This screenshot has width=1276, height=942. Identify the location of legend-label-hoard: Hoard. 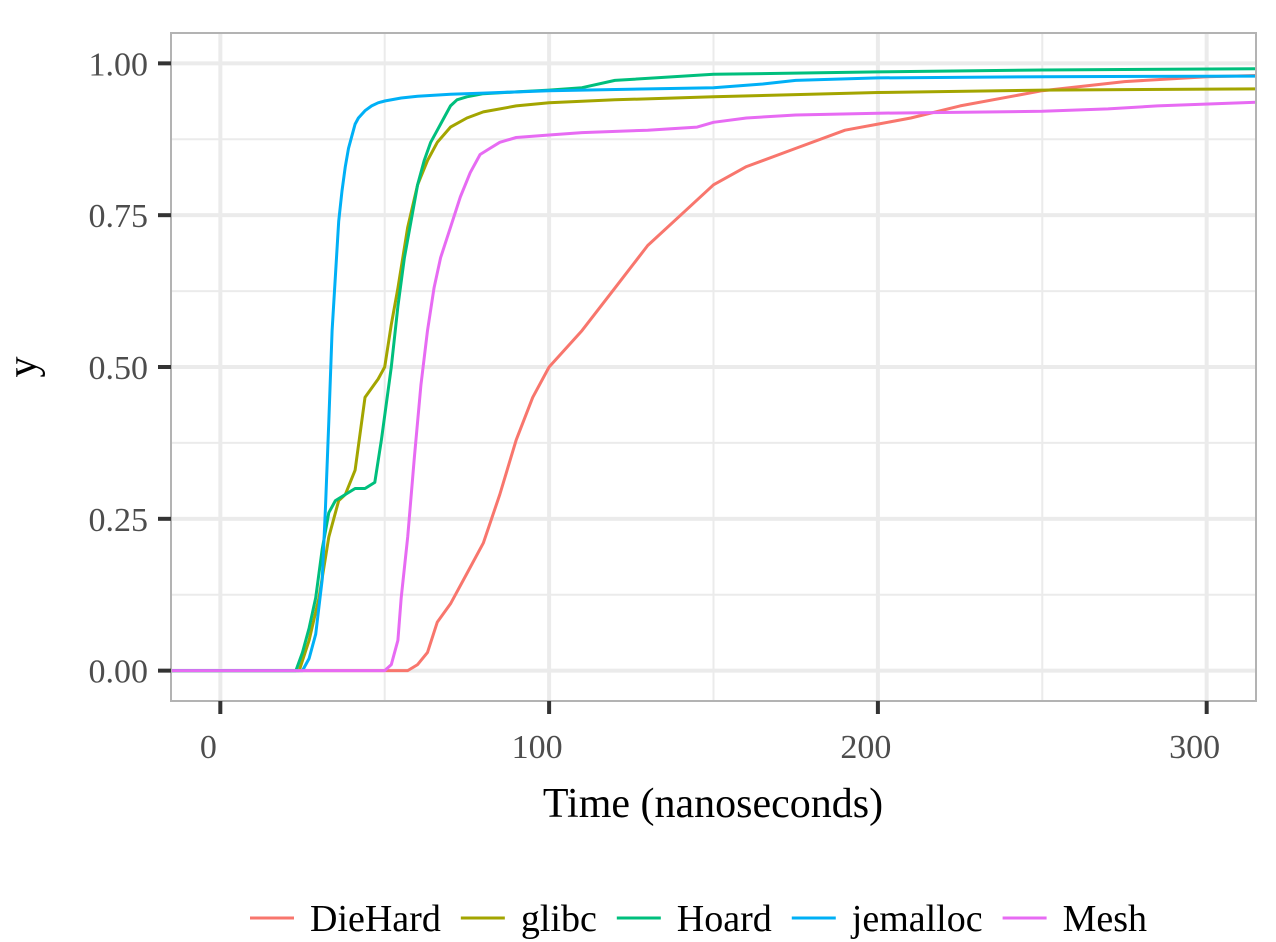
(724, 919).